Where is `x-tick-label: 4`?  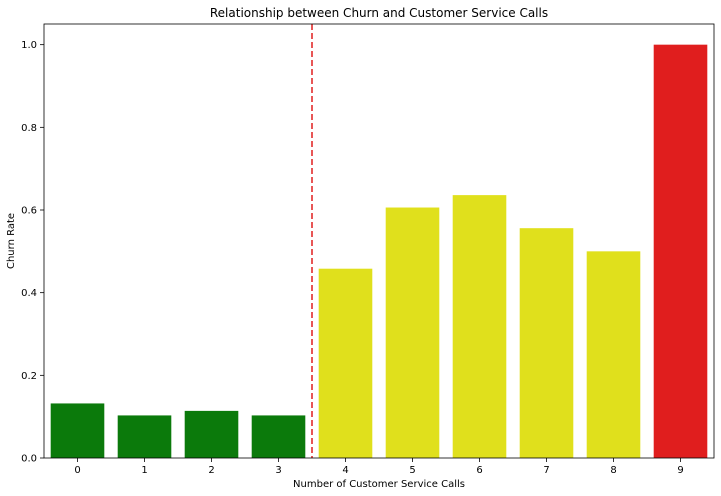
x-tick-label: 4 is located at coordinates (345, 470).